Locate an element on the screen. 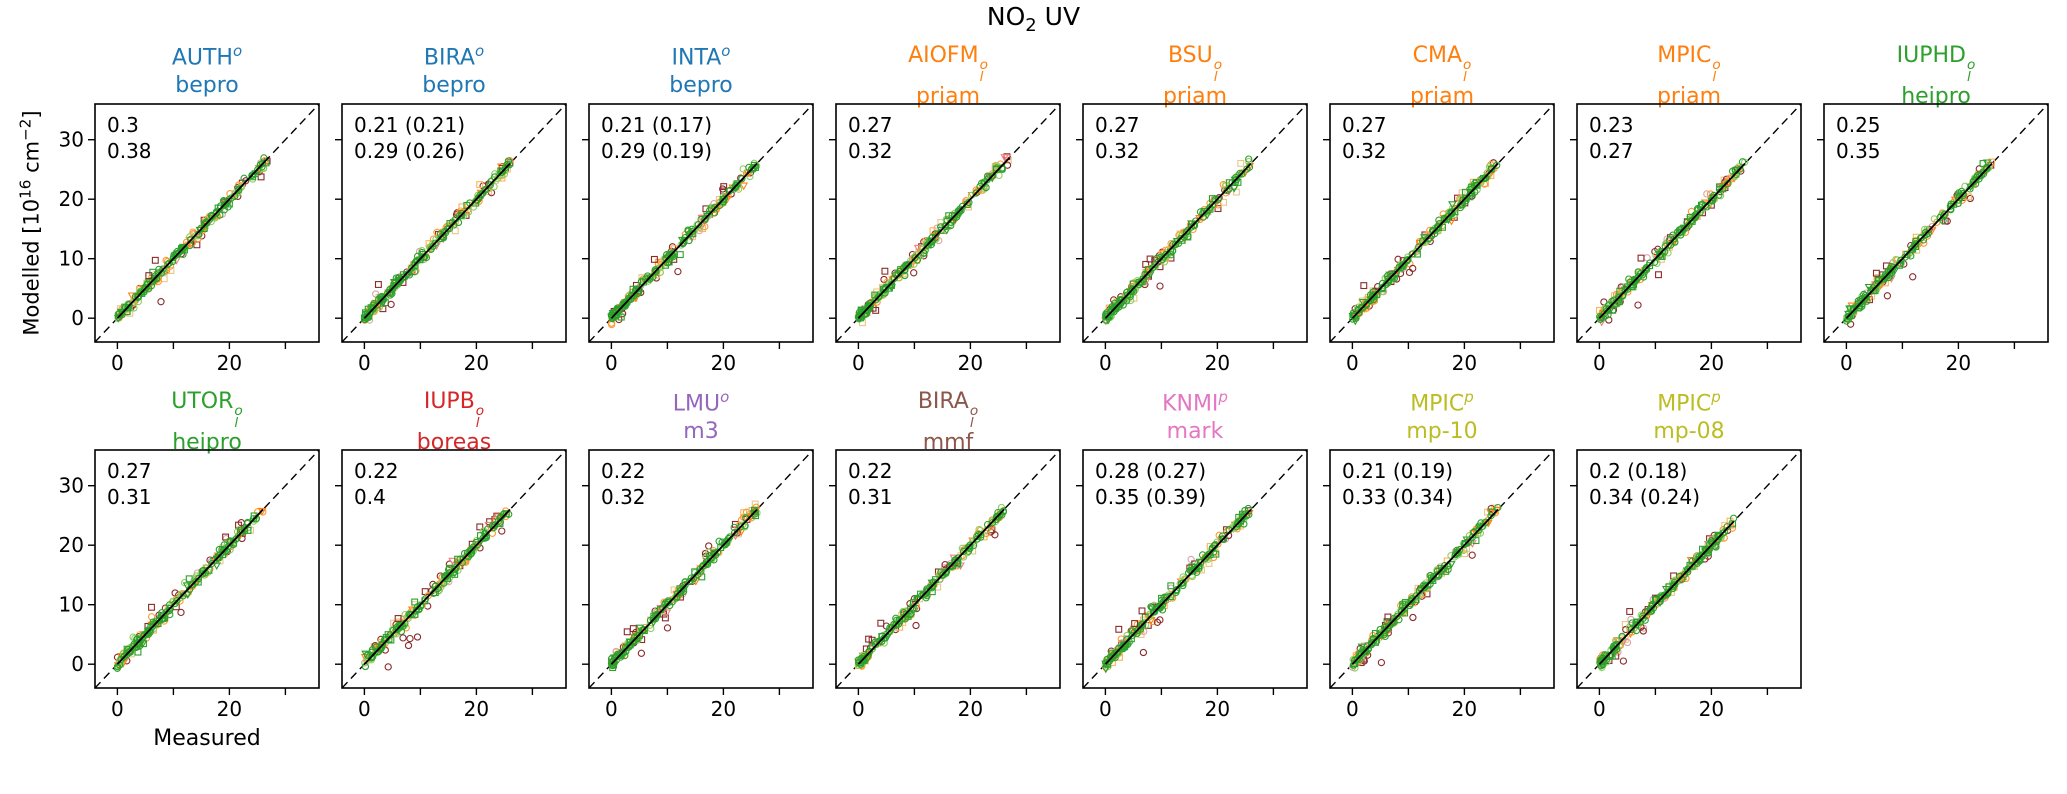  figure-title-text-2: UV is located at coordinates (1058, 16).